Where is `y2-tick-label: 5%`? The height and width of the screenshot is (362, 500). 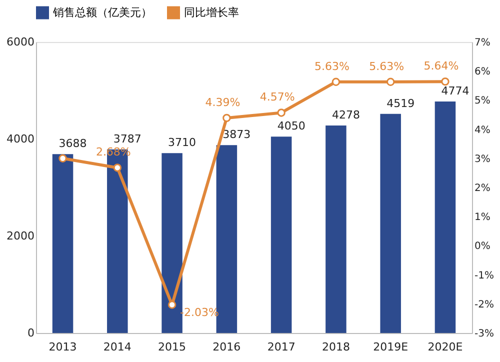 y2-tick-label: 5% is located at coordinates (482, 101).